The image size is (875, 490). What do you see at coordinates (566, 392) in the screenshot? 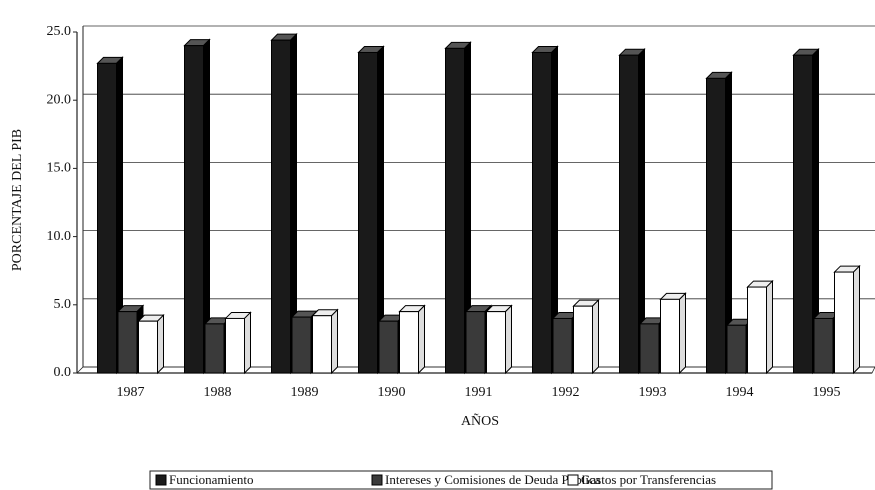
I see `x-tick-label: 1992` at bounding box center [566, 392].